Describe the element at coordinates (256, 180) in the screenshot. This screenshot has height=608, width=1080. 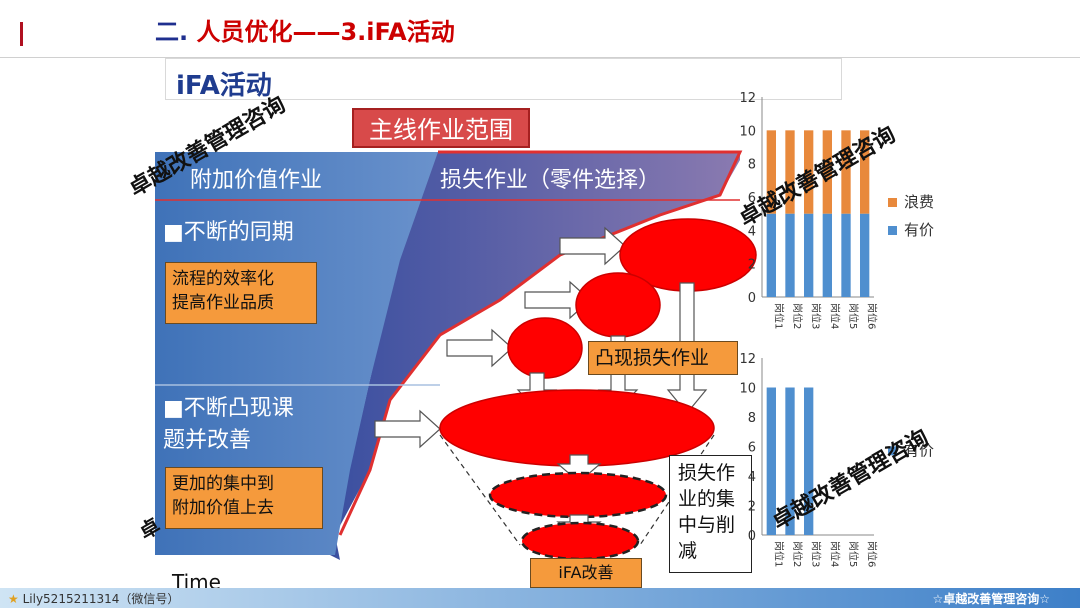
I see `value-added-label: 附加价值作业` at that location.